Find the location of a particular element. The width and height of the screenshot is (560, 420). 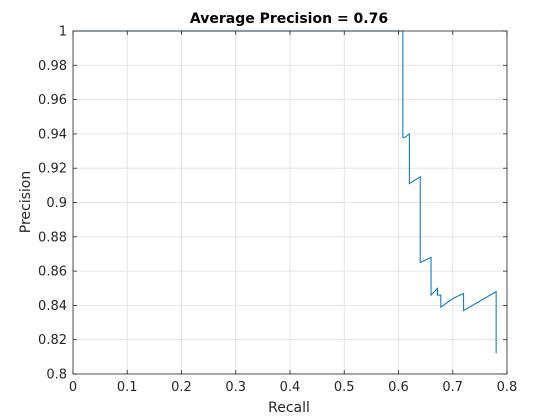

y-tick-label: 0.92 is located at coordinates (52, 169).